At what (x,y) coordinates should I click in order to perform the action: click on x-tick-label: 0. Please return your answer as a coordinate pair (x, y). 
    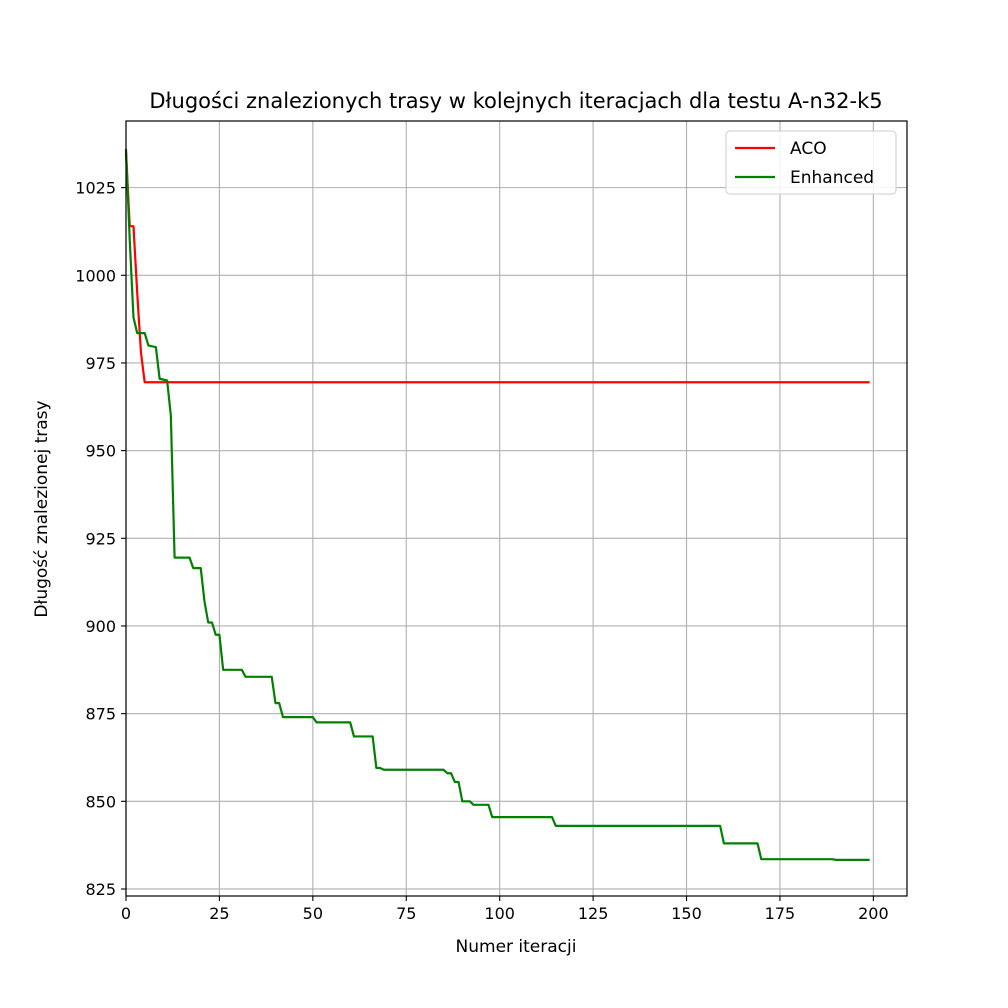
    Looking at the image, I should click on (126, 913).